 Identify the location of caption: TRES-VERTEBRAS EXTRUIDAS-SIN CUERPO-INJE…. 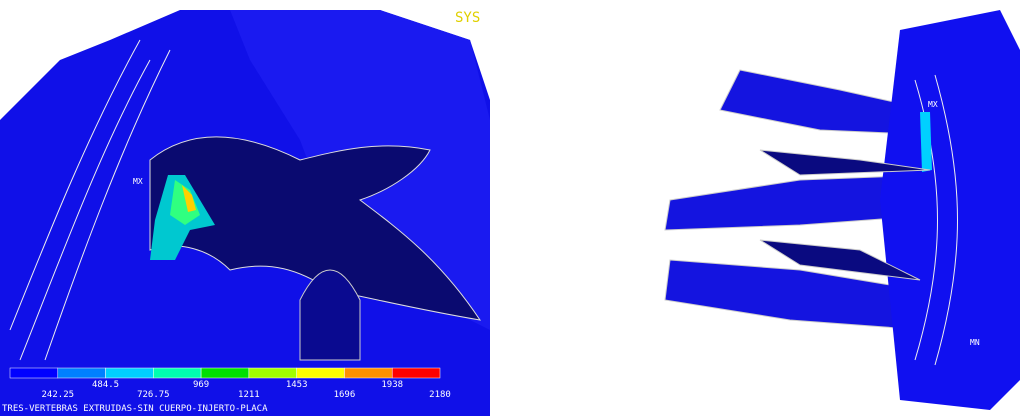
(135, 409).